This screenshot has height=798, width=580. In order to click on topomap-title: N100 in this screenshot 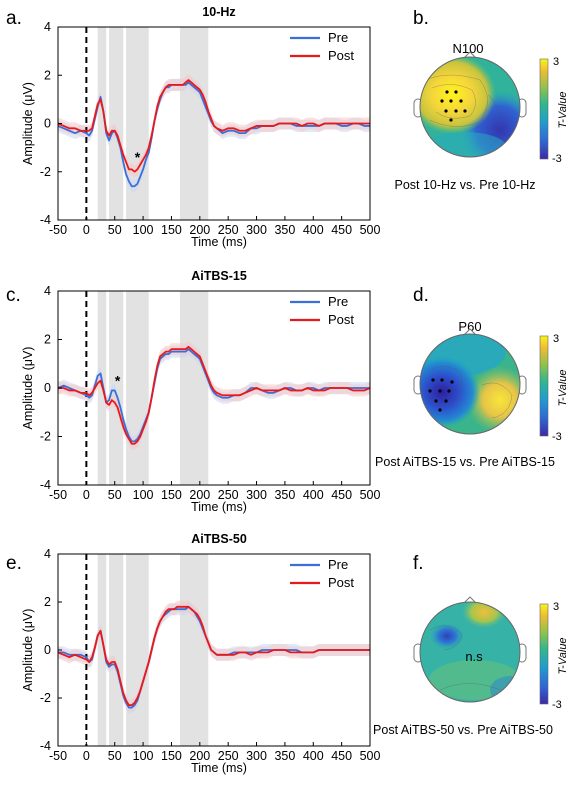, I will do `click(467, 48)`.